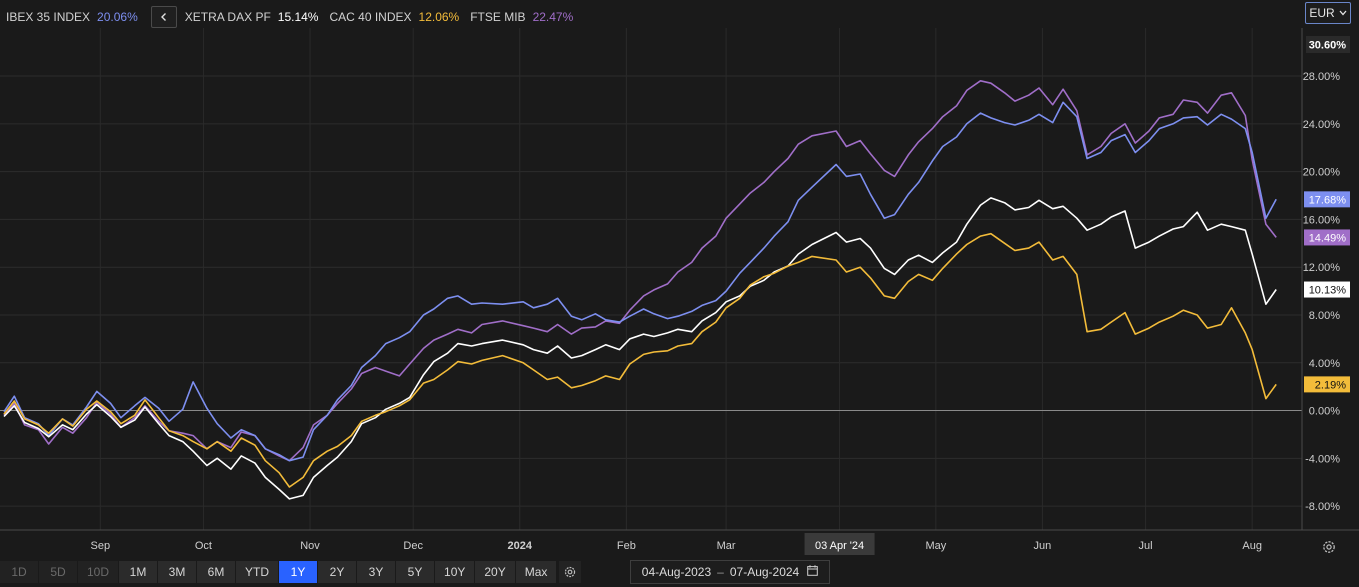 The height and width of the screenshot is (587, 1359). What do you see at coordinates (1343, 13) in the screenshot?
I see `chevron-down-icon` at bounding box center [1343, 13].